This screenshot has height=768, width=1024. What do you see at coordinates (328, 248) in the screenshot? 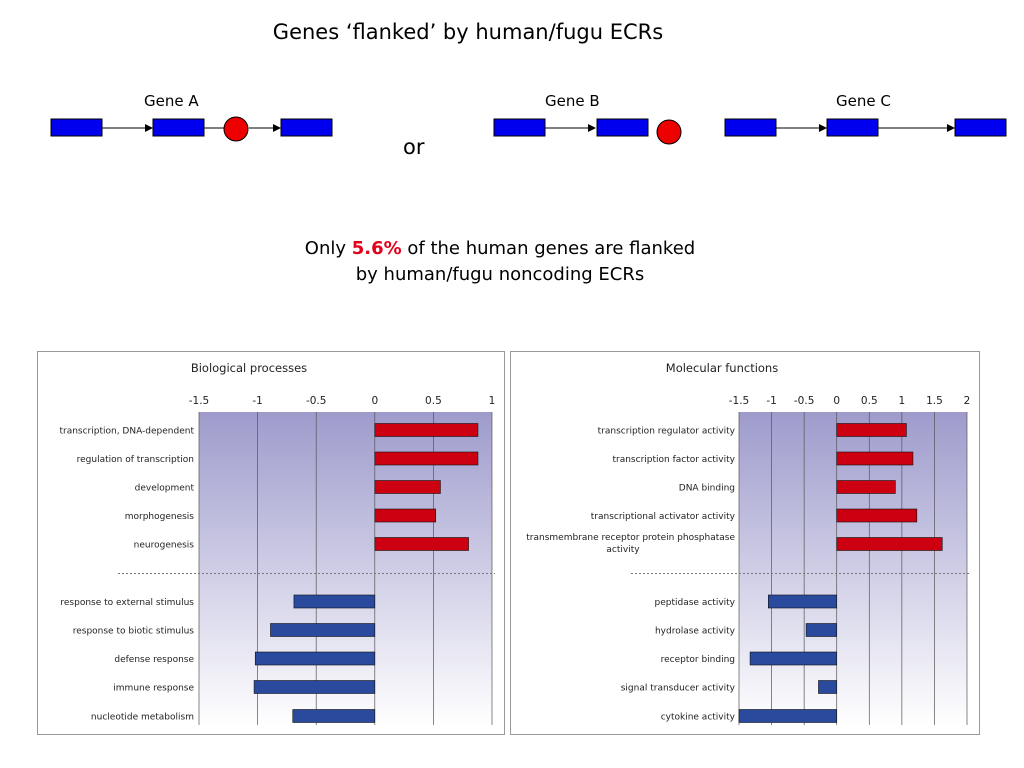
I see `summary-prefix: Only` at bounding box center [328, 248].